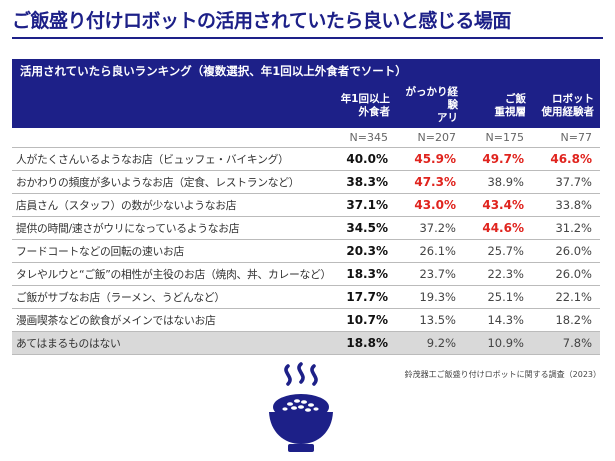 This screenshot has width=615, height=461. Describe the element at coordinates (261, 21) in the screenshot. I see `page-title: ご飯盛り付けロボットの活用されていたら良いと感じる場面` at that location.